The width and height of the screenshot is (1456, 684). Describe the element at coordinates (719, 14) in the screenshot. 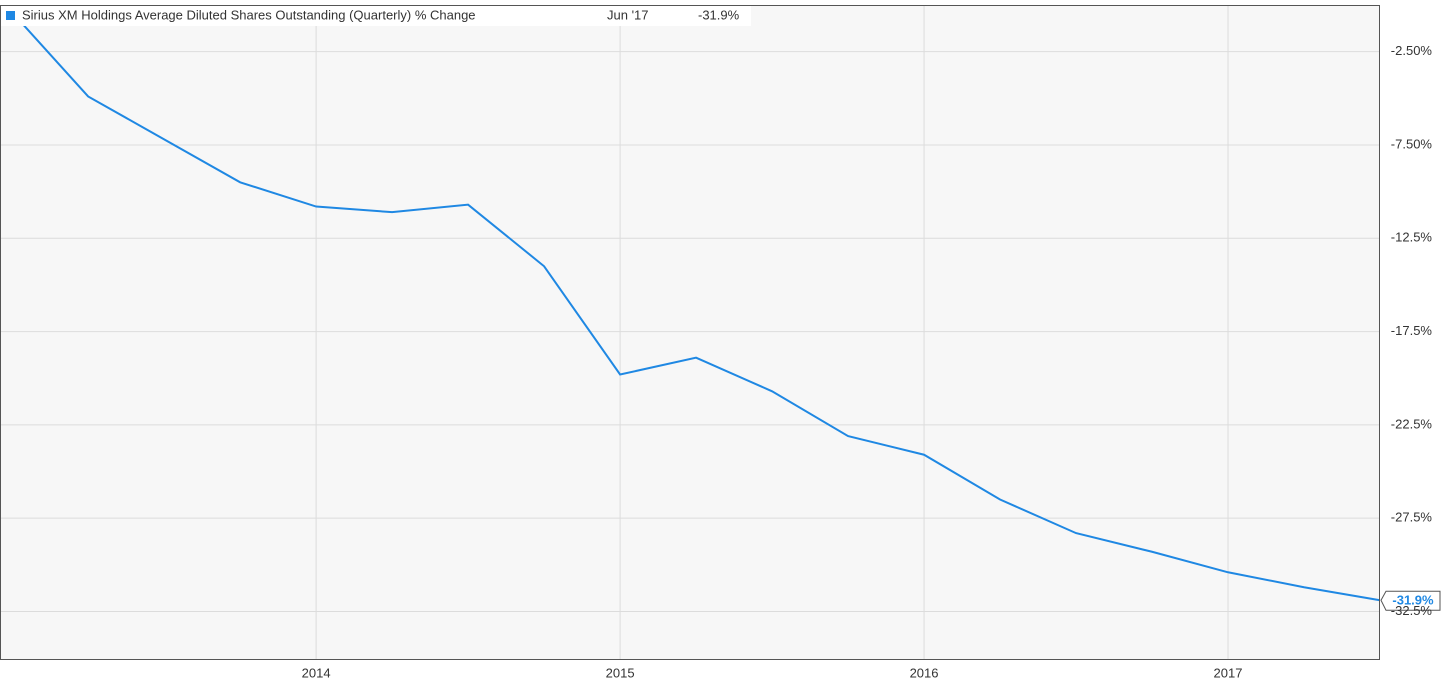

I see `legend-value: -31.9%` at that location.